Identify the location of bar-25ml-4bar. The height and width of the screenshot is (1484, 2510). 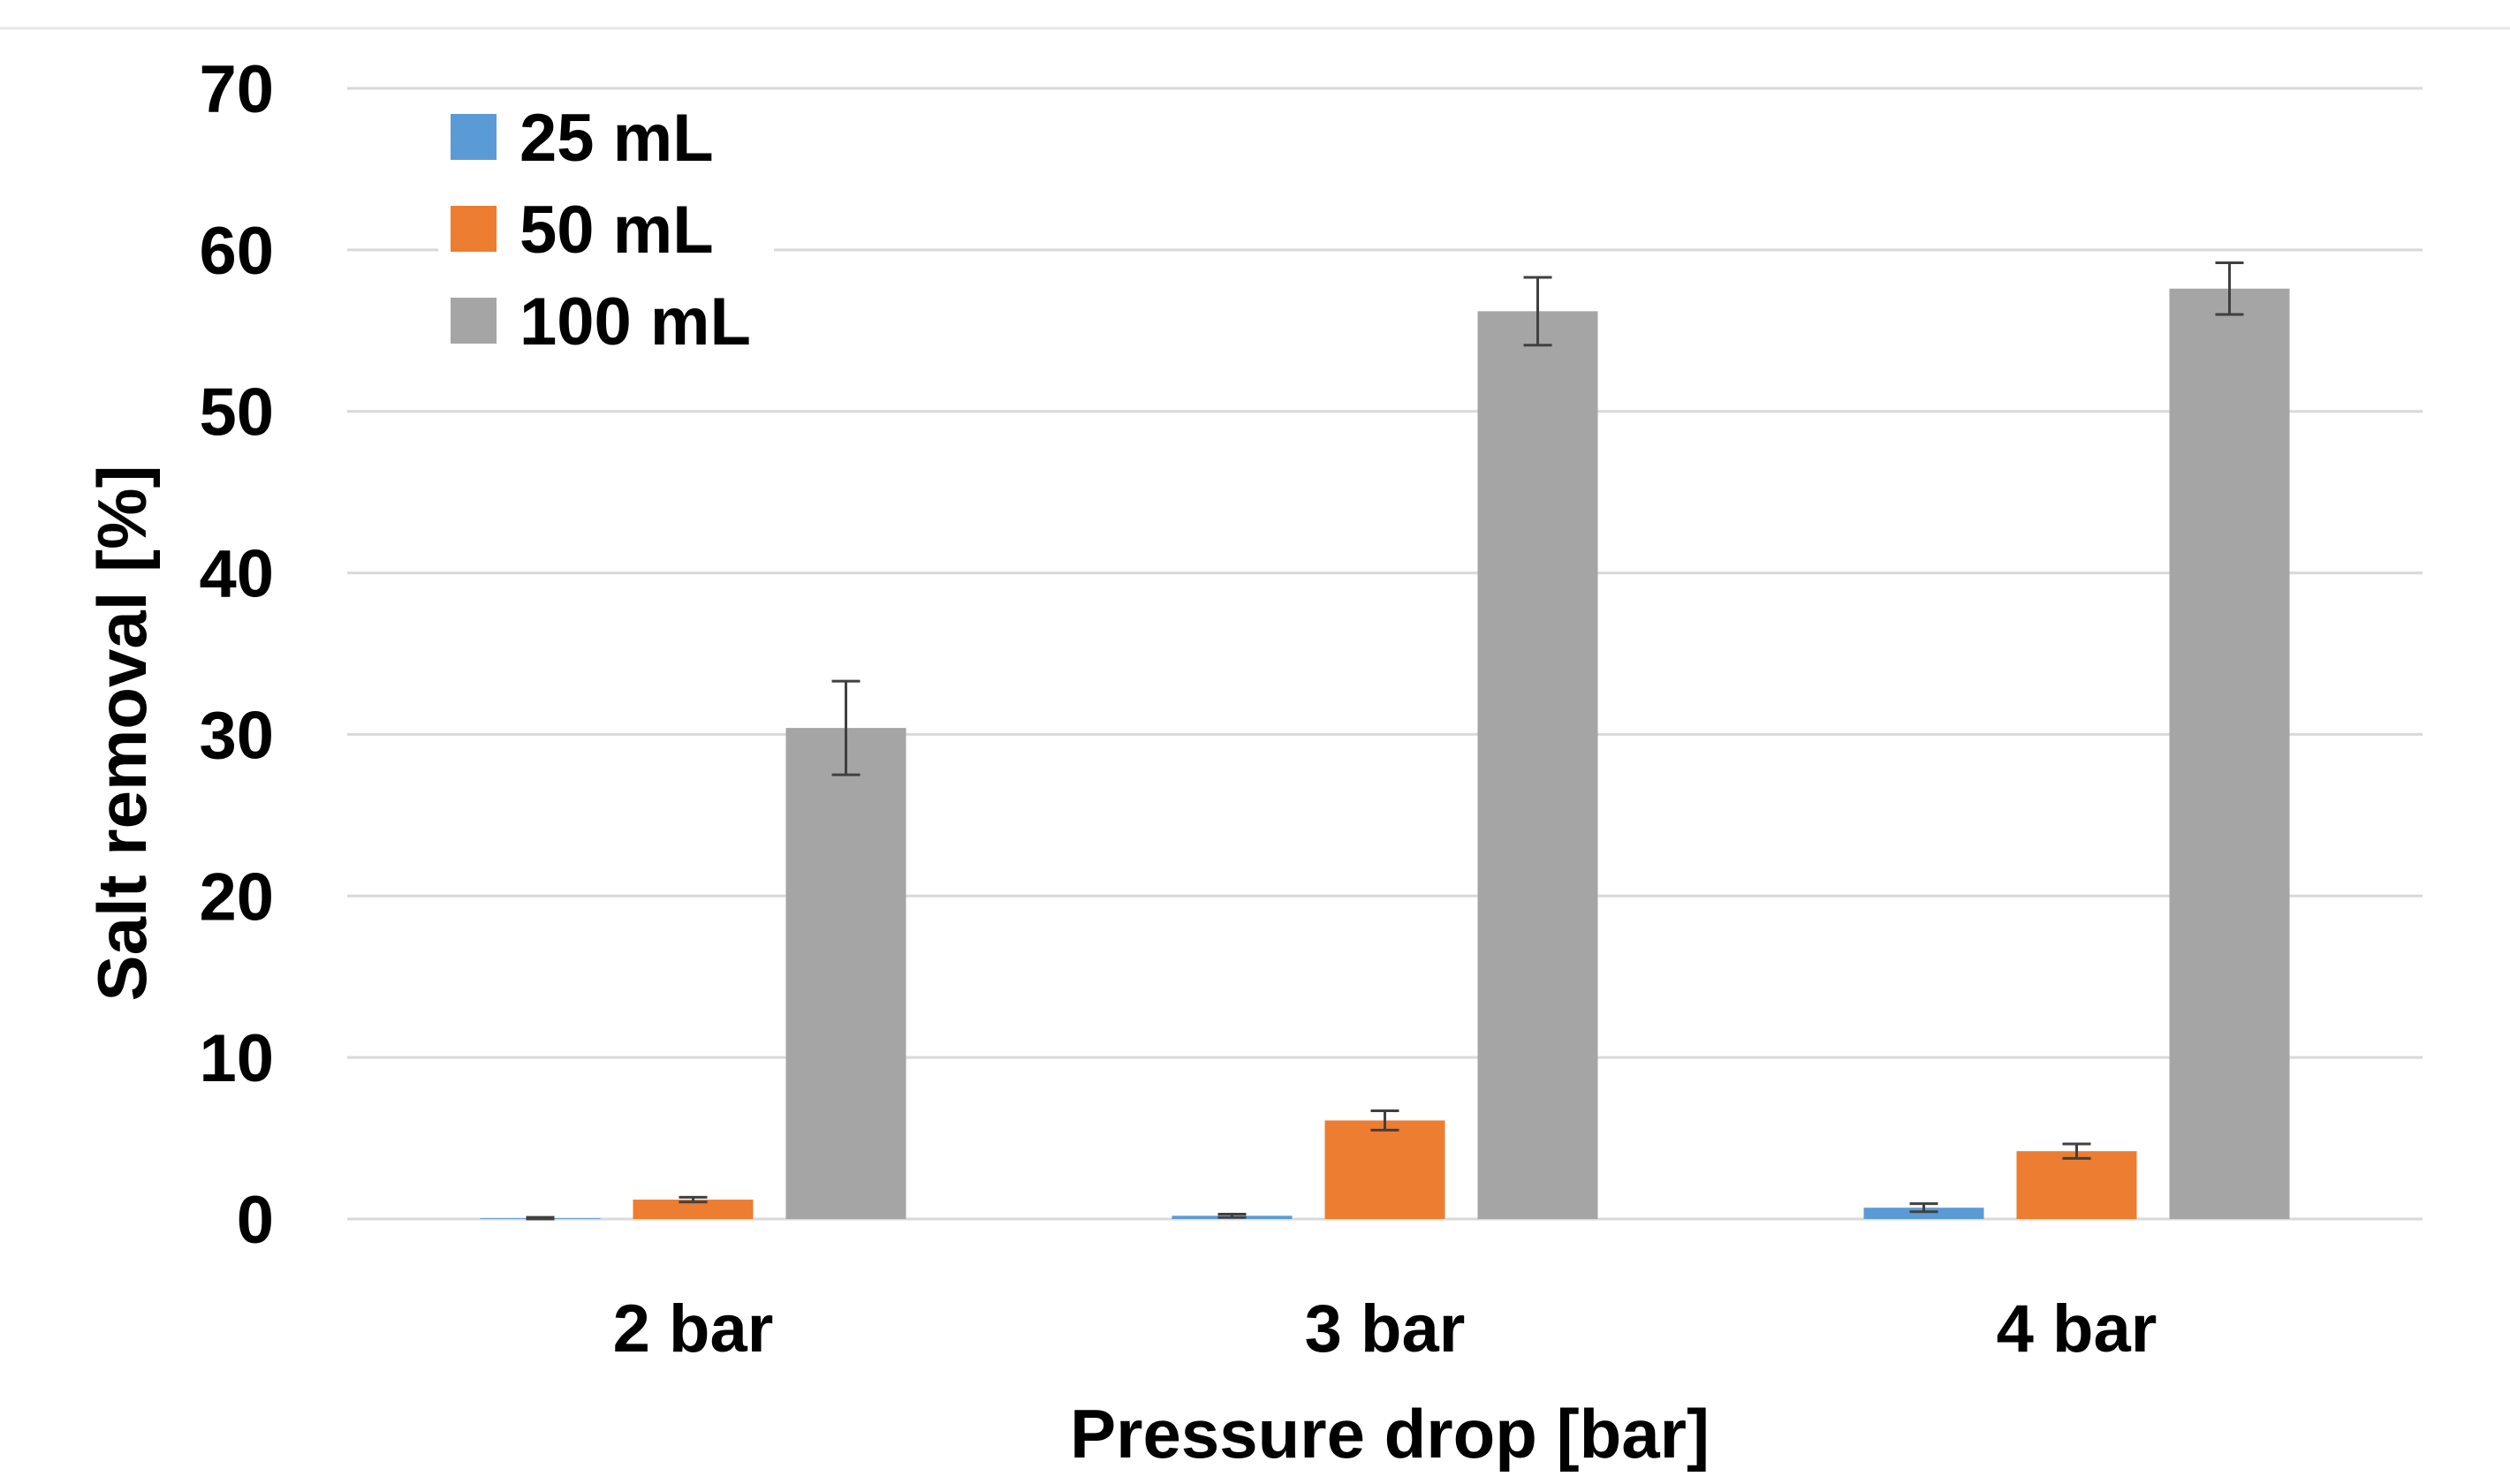
(1924, 1213).